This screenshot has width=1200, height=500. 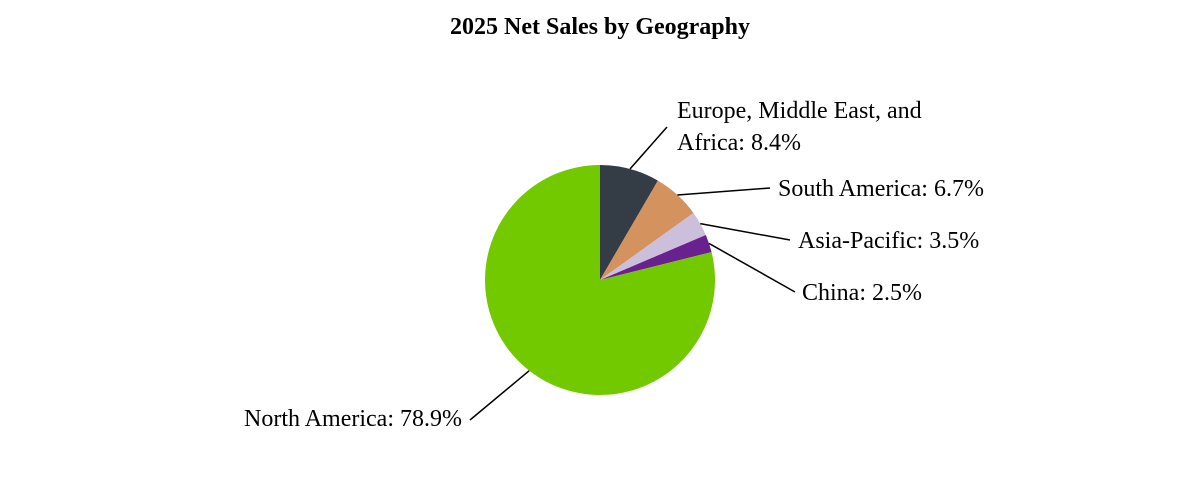 I want to click on slice-label: South America: 6.7%, so click(x=881, y=189).